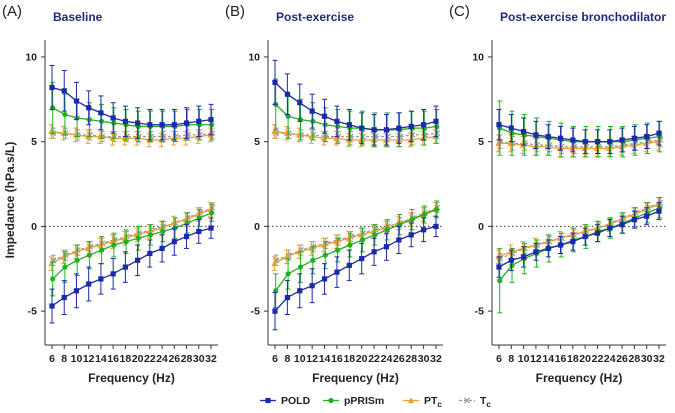 Image resolution: width=675 pixels, height=413 pixels. I want to click on x-tick-label: 12, so click(312, 359).